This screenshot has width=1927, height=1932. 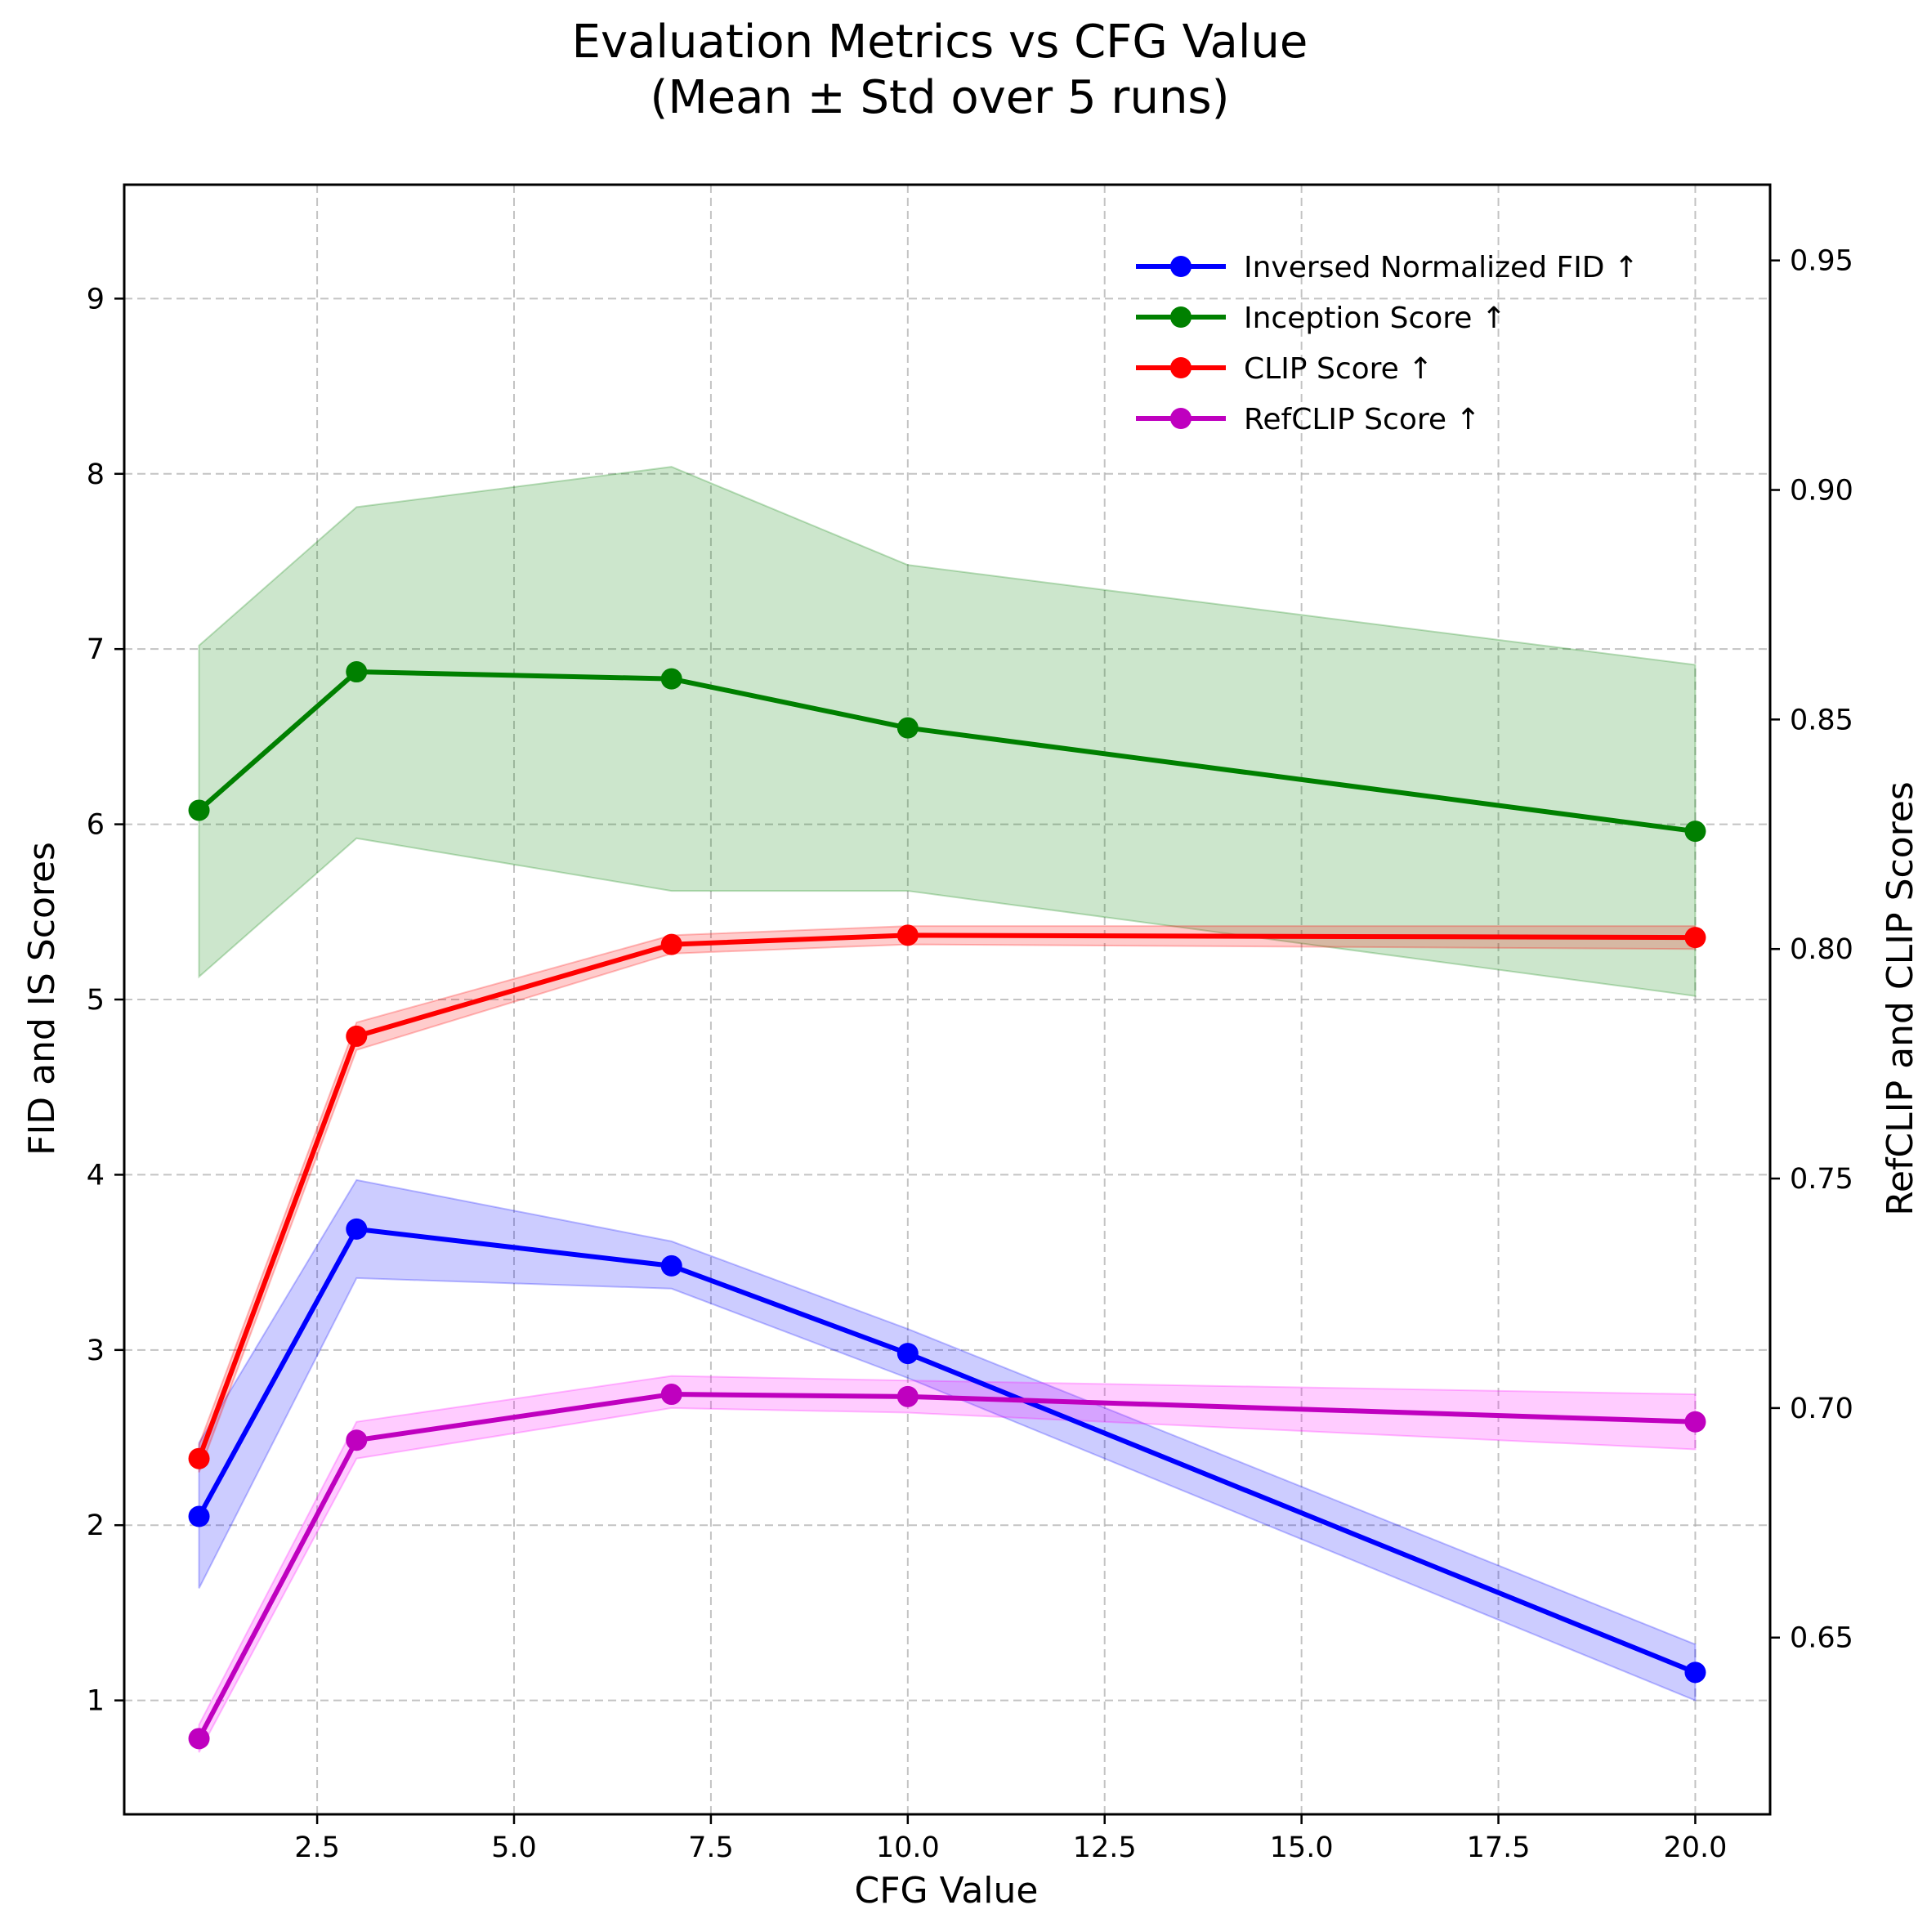 I want to click on y-left-tick-label: 6, so click(x=96, y=825).